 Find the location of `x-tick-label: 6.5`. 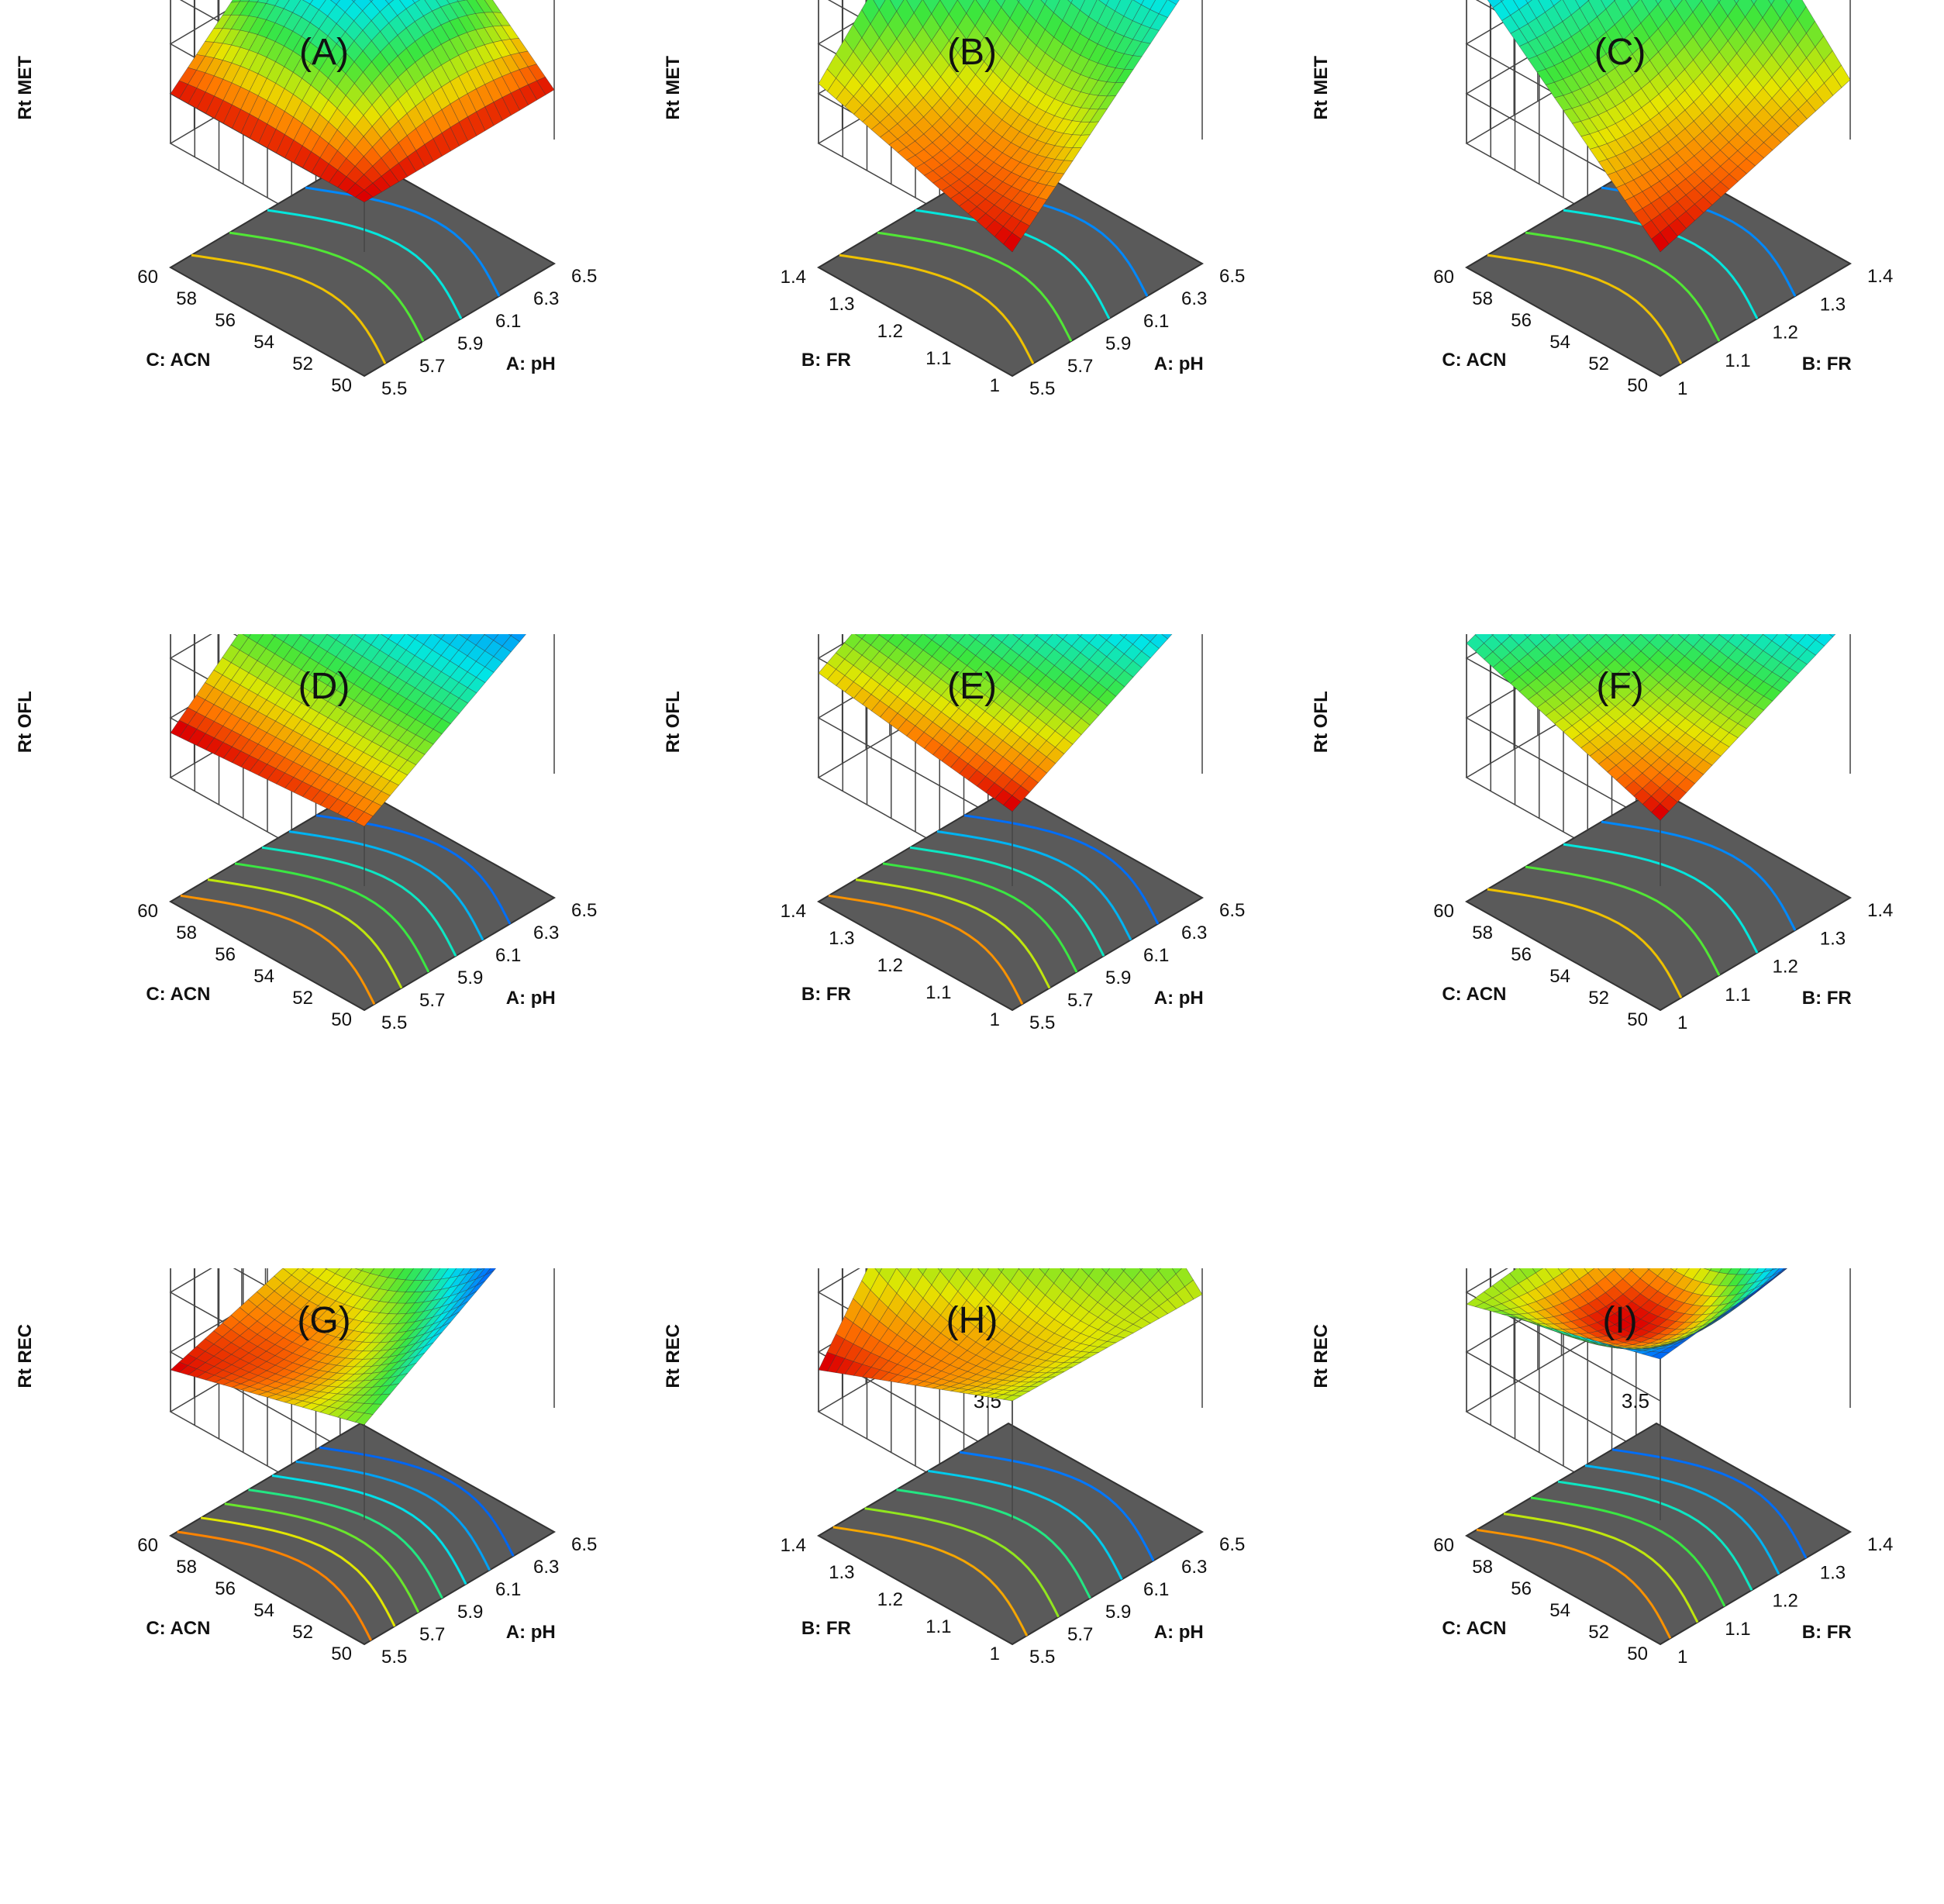

x-tick-label: 6.5 is located at coordinates (1232, 1544).